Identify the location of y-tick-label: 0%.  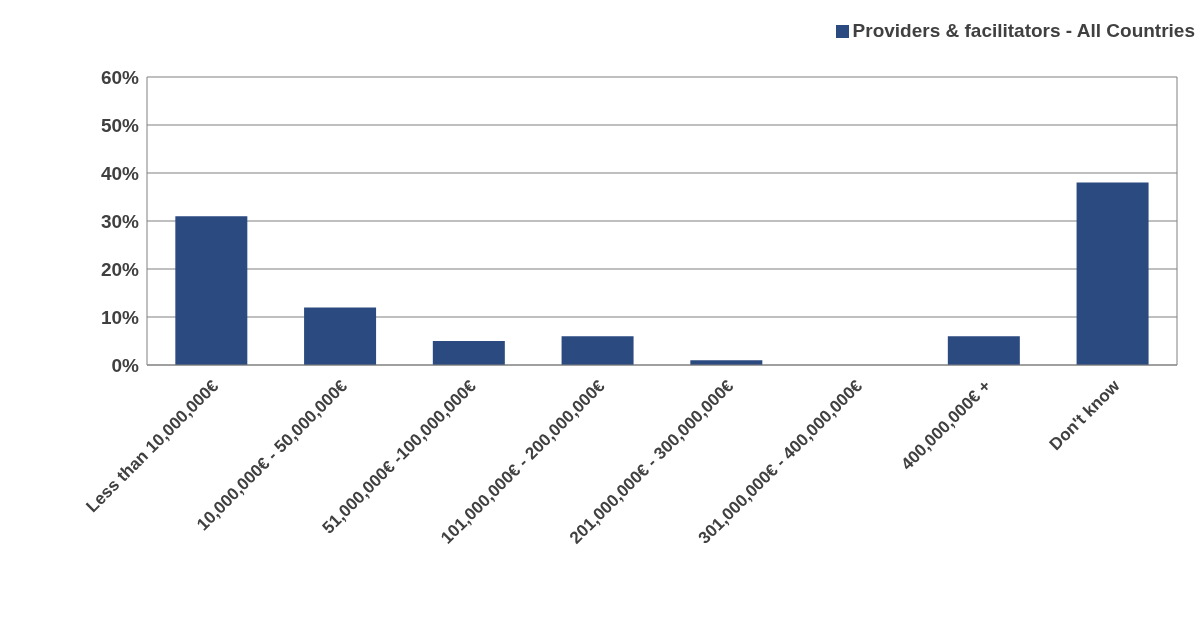
(125, 365).